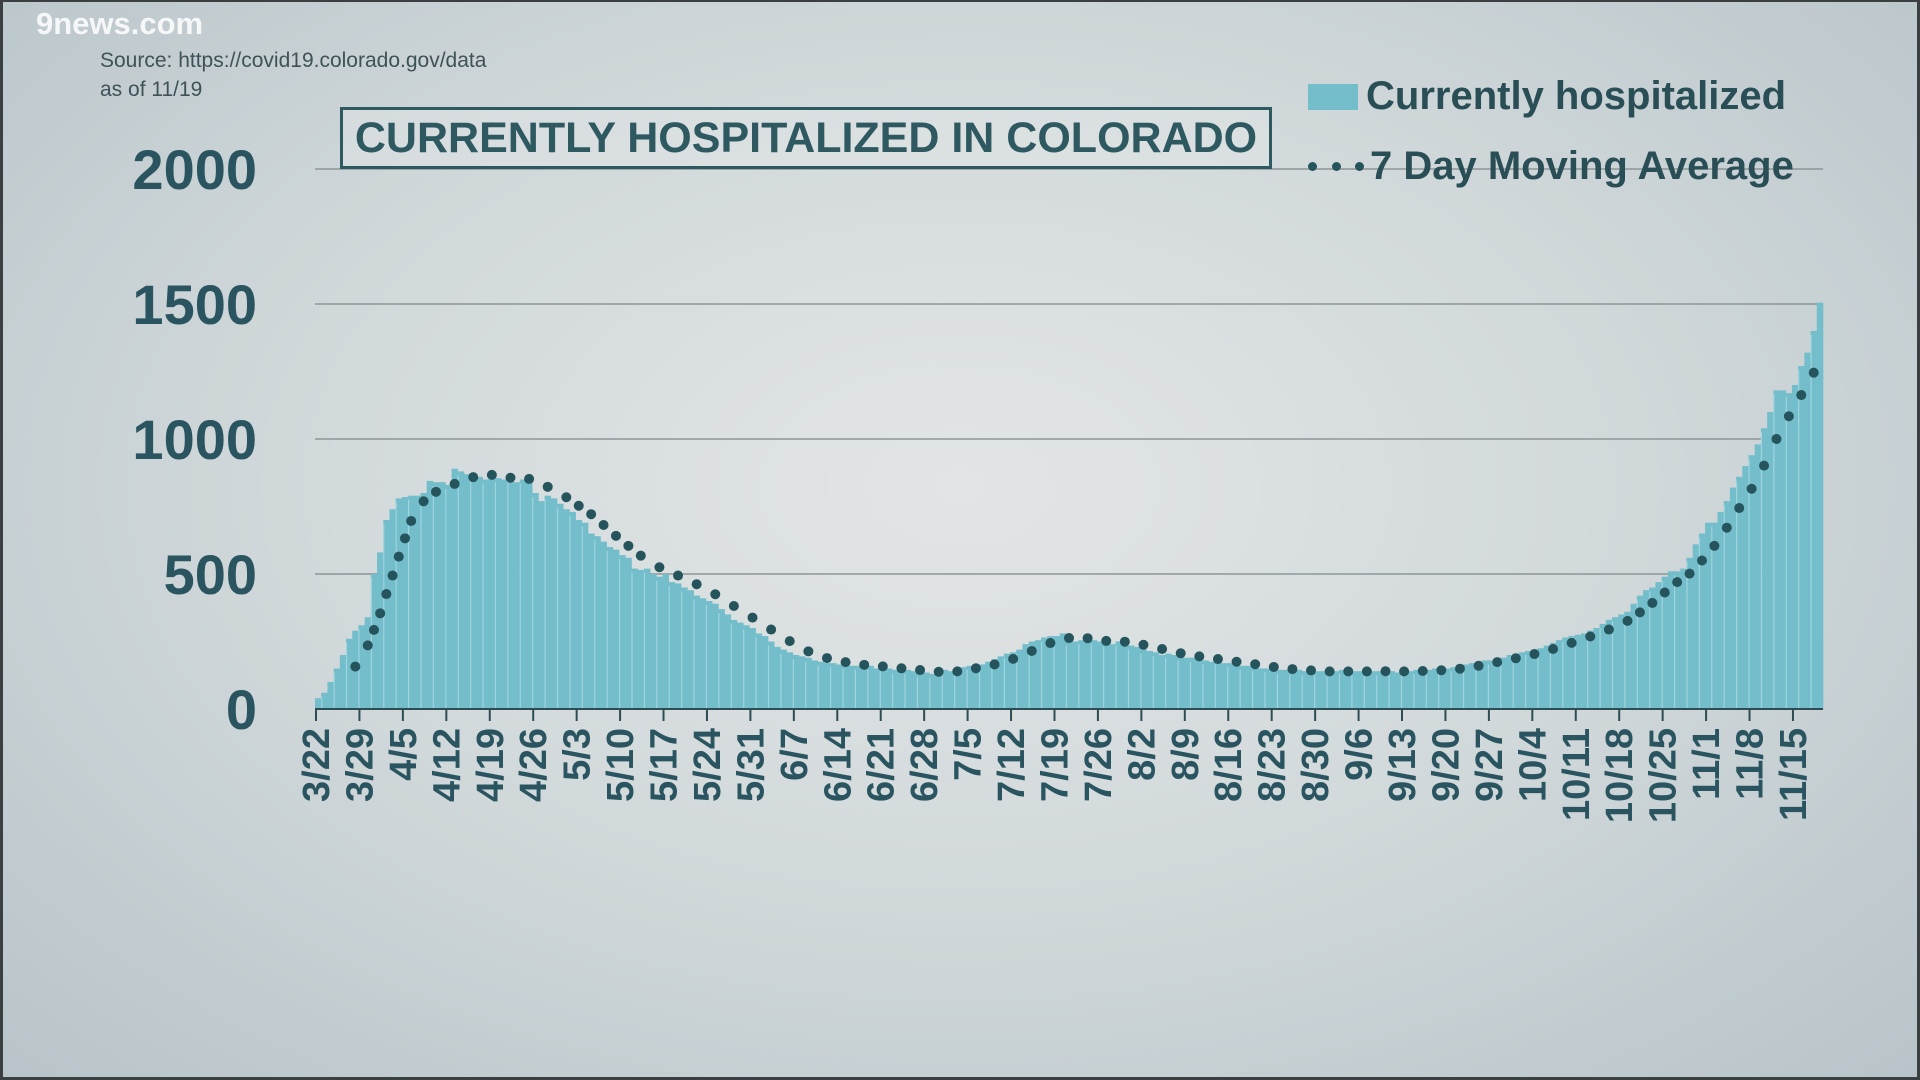  Describe the element at coordinates (1551, 166) in the screenshot. I see `legend-item-moving-average: 7 Day Moving Average` at that location.